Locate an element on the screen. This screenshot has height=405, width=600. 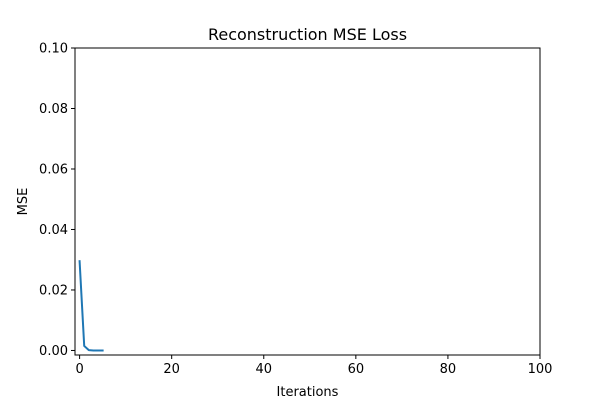
x-tick-label: 0 is located at coordinates (79, 369).